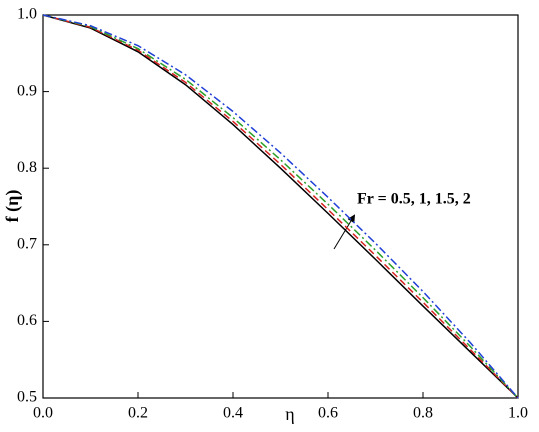 Image resolution: width=539 pixels, height=432 pixels. What do you see at coordinates (289, 414) in the screenshot?
I see `x-axis-label: η` at bounding box center [289, 414].